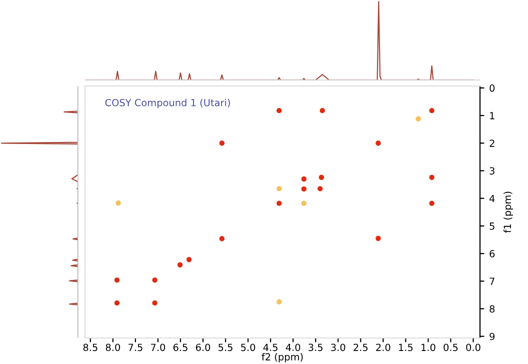 The height and width of the screenshot is (364, 528). Describe the element at coordinates (492, 198) in the screenshot. I see `y-tick-label: 4` at that location.